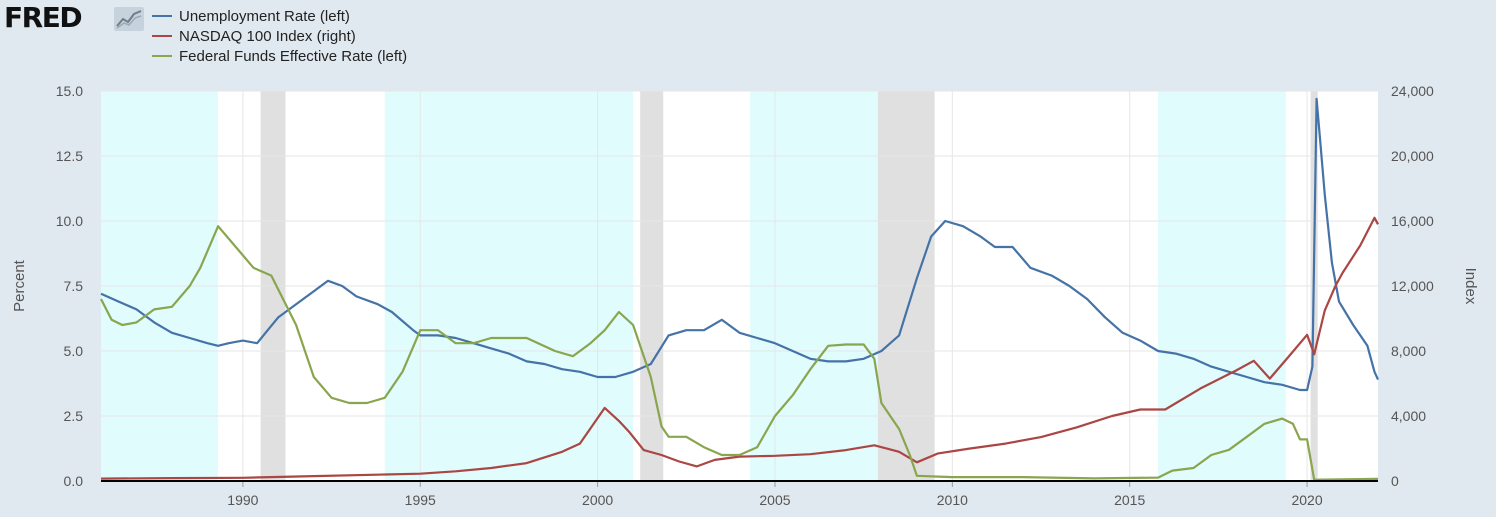 The height and width of the screenshot is (517, 1496). Describe the element at coordinates (1412, 156) in the screenshot. I see `y-right-tick-label: 20,000` at that location.